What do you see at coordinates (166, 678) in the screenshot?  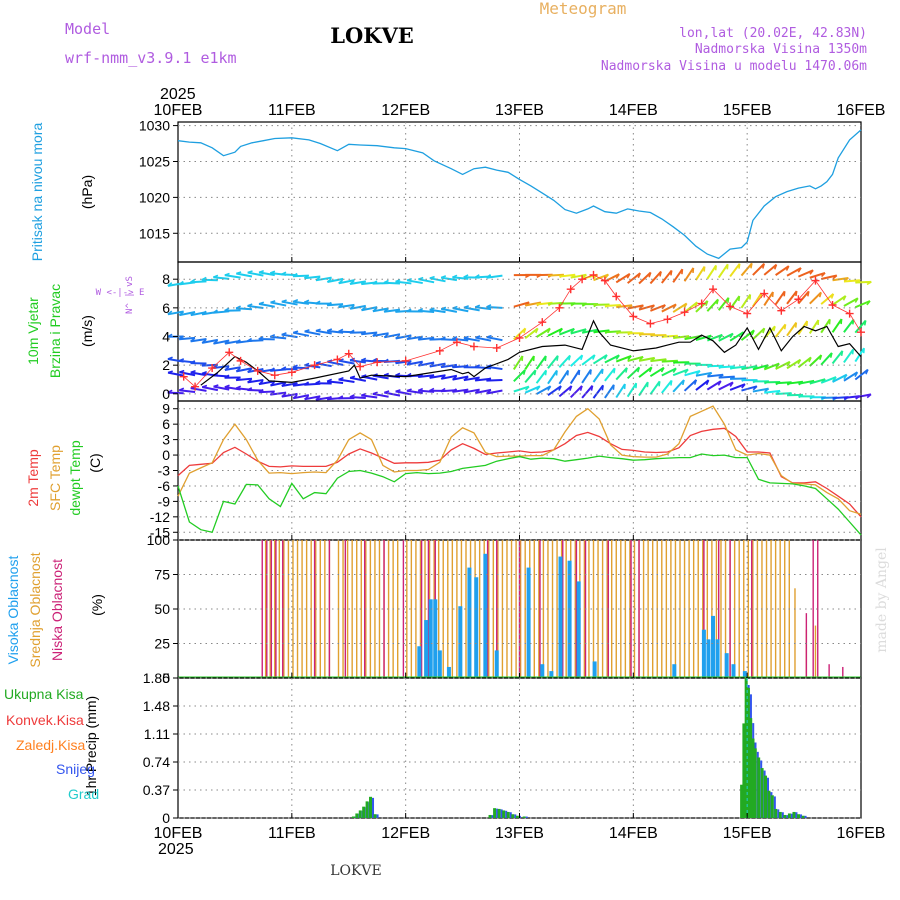 I see `y-tick-label: 0` at bounding box center [166, 678].